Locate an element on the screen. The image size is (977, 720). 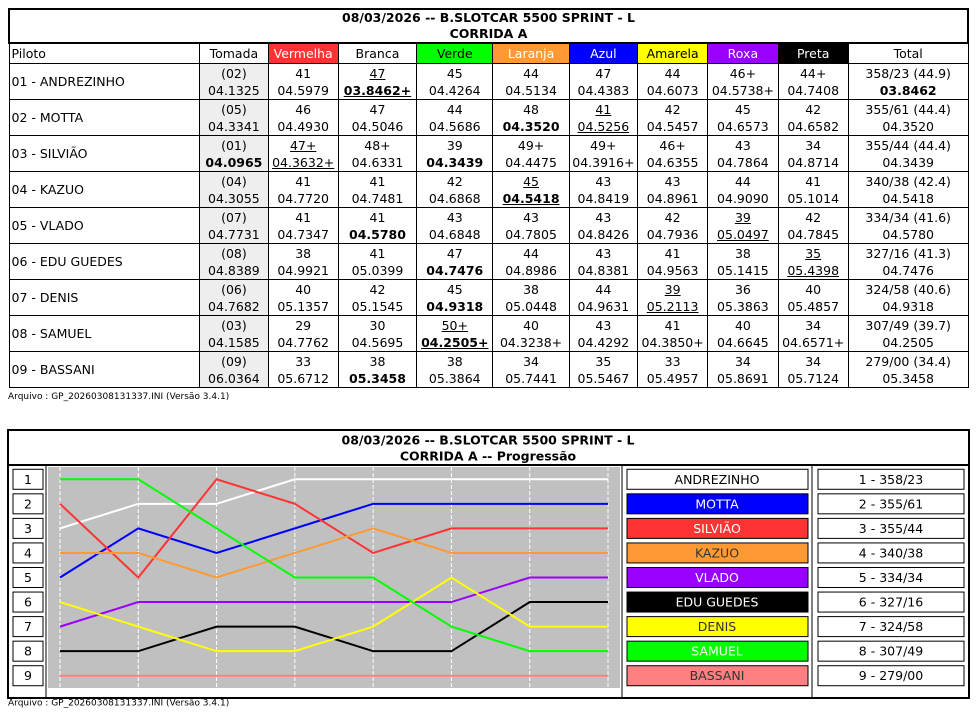
legend-label: DENIS is located at coordinates (717, 626).